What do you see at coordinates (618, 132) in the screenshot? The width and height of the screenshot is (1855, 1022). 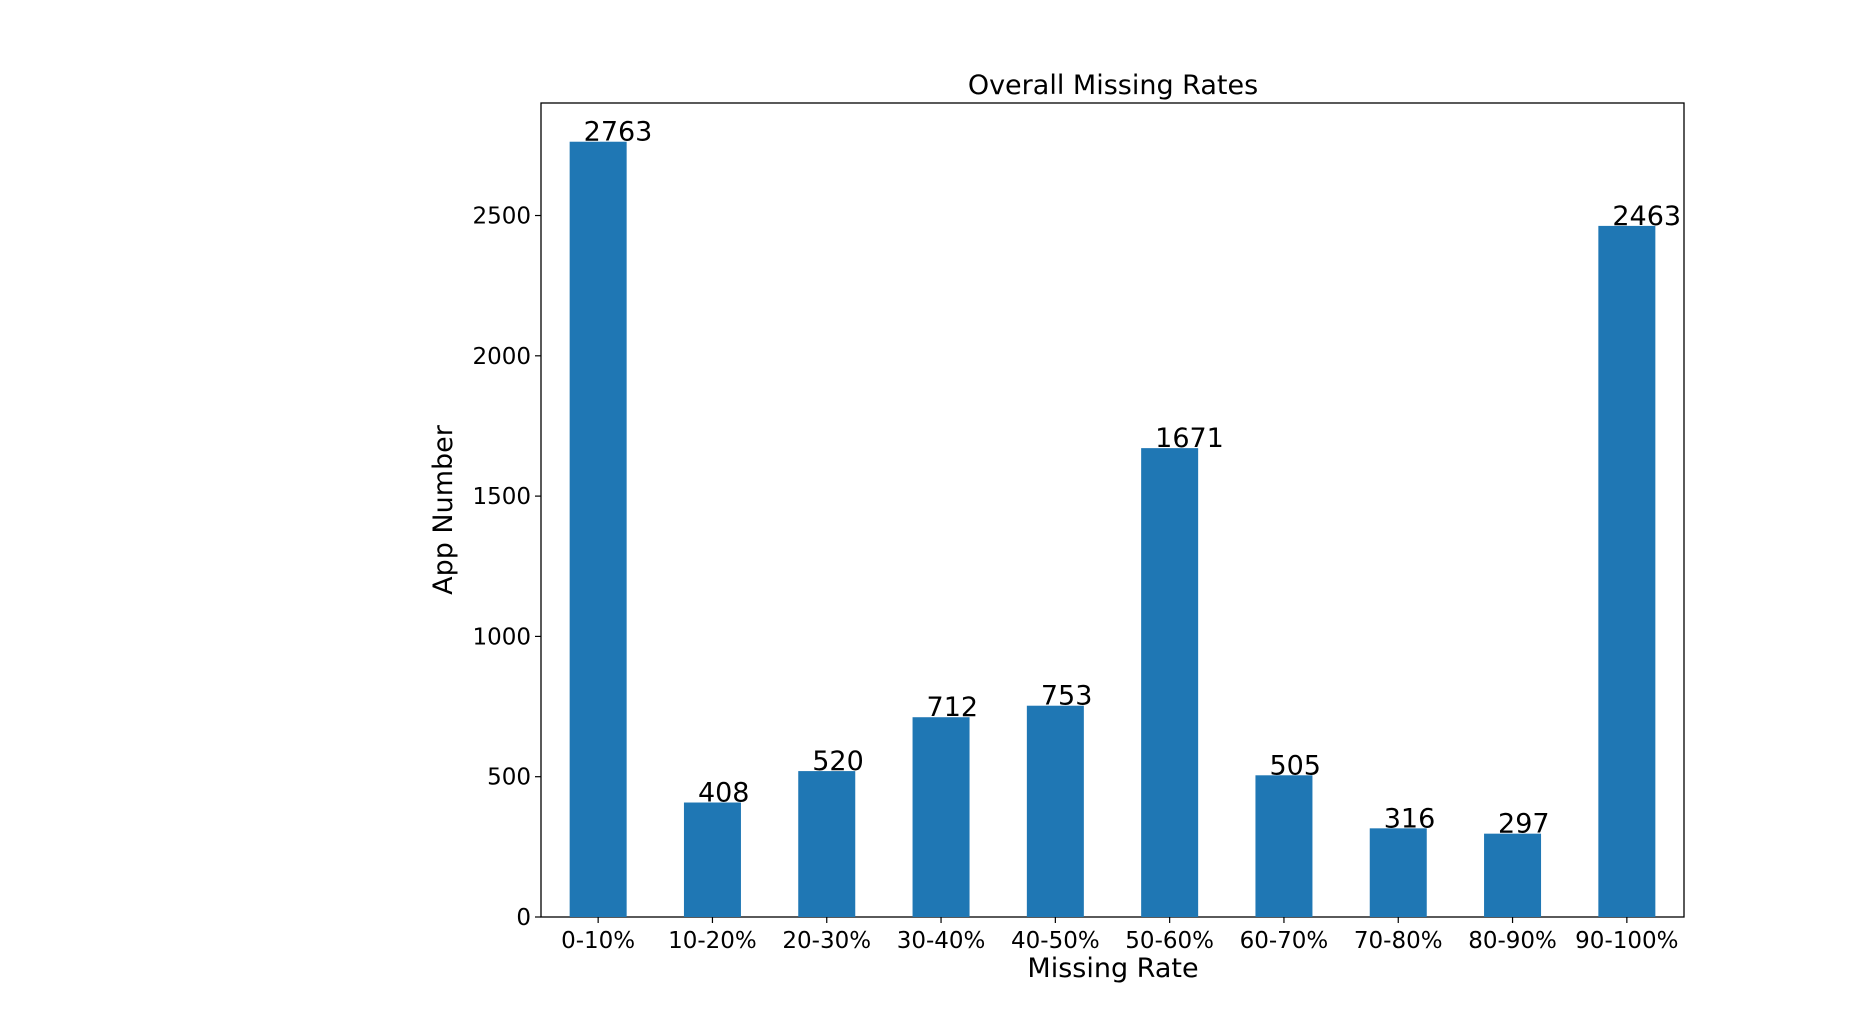 I see `value-label-0-10%: 2763` at bounding box center [618, 132].